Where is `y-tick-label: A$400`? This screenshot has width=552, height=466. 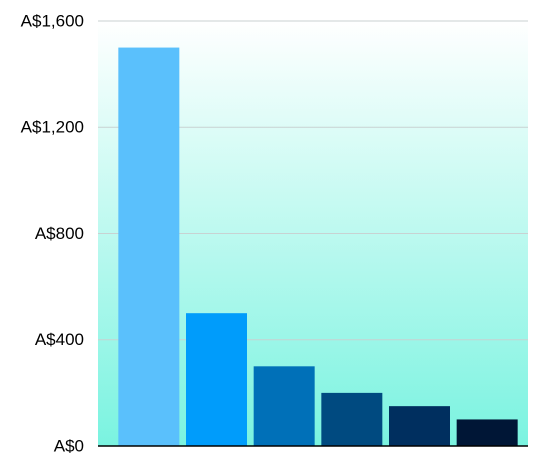 y-tick-label: A$400 is located at coordinates (59, 339).